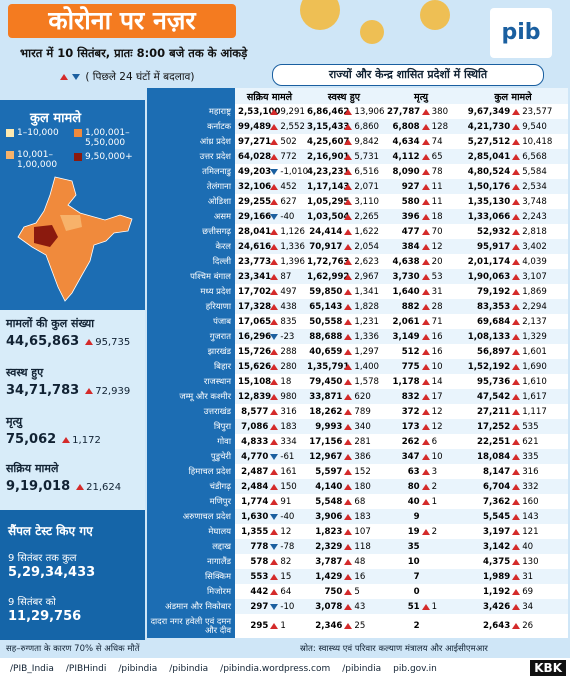 This screenshot has width=570, height=680. What do you see at coordinates (126, 77) in the screenshot?
I see `change-note: ( पिछले 24 घंटों में बदलाव)` at bounding box center [126, 77].